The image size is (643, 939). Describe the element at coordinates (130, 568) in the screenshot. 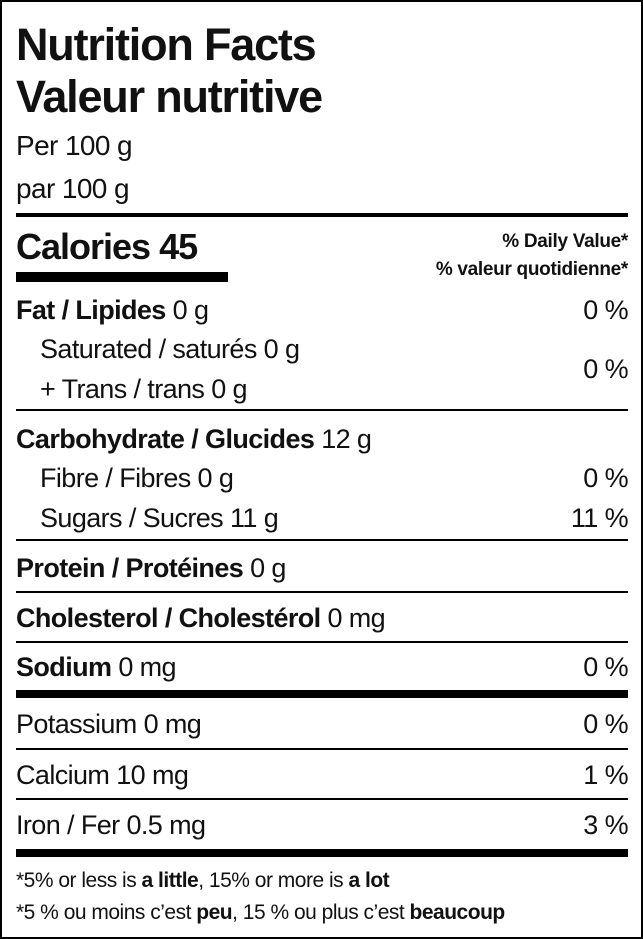

I see `protein-label: Protein / Protéines` at that location.